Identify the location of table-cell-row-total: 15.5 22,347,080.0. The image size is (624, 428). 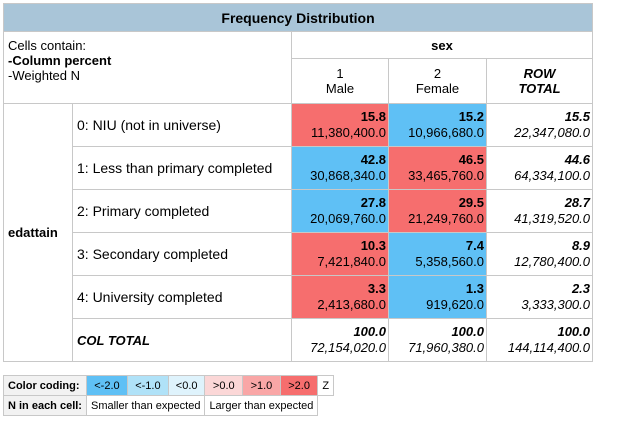
(539, 125).